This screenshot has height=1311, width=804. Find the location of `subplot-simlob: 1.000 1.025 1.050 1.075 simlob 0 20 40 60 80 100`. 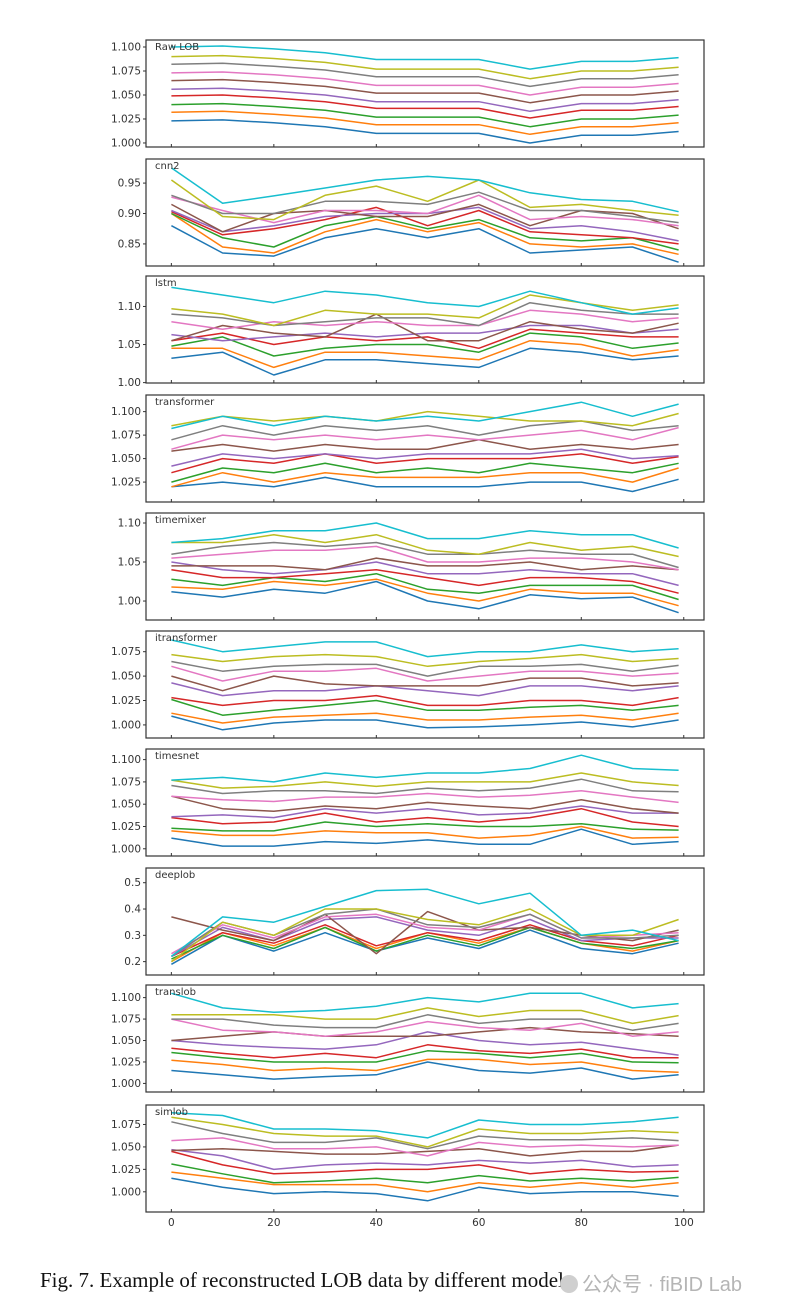

subplot-simlob: 1.000 1.025 1.050 1.075 simlob 0 20 40 60 80 100 is located at coordinates (408, 1166).